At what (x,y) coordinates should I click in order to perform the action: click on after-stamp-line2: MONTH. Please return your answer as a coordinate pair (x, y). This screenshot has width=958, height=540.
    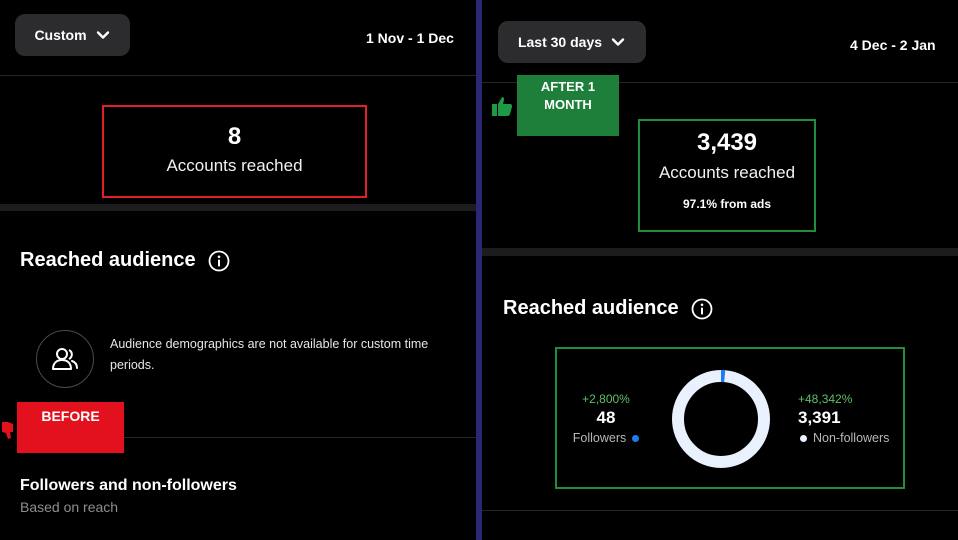
    Looking at the image, I should click on (568, 104).